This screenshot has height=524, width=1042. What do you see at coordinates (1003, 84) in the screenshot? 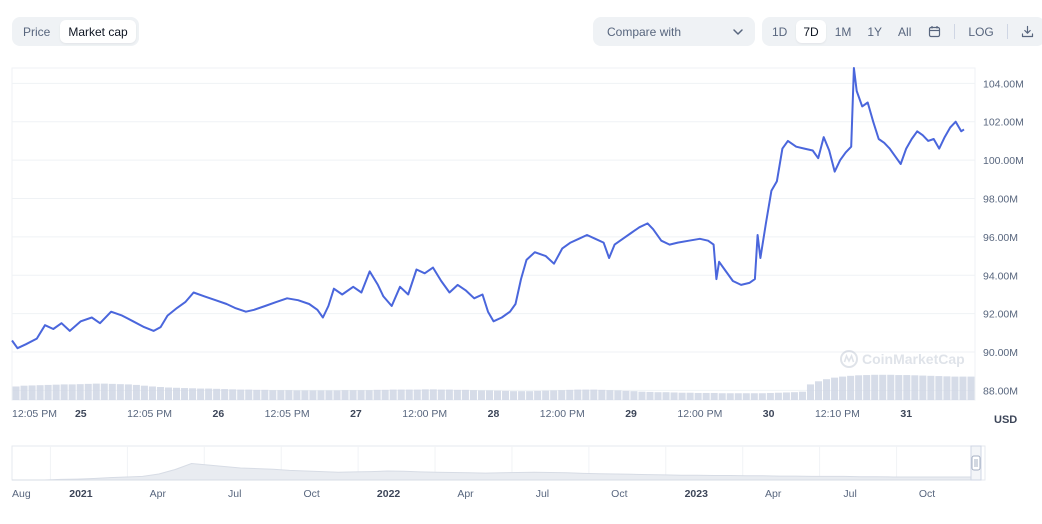
I see `y-tick-label: 104.00M` at bounding box center [1003, 84].